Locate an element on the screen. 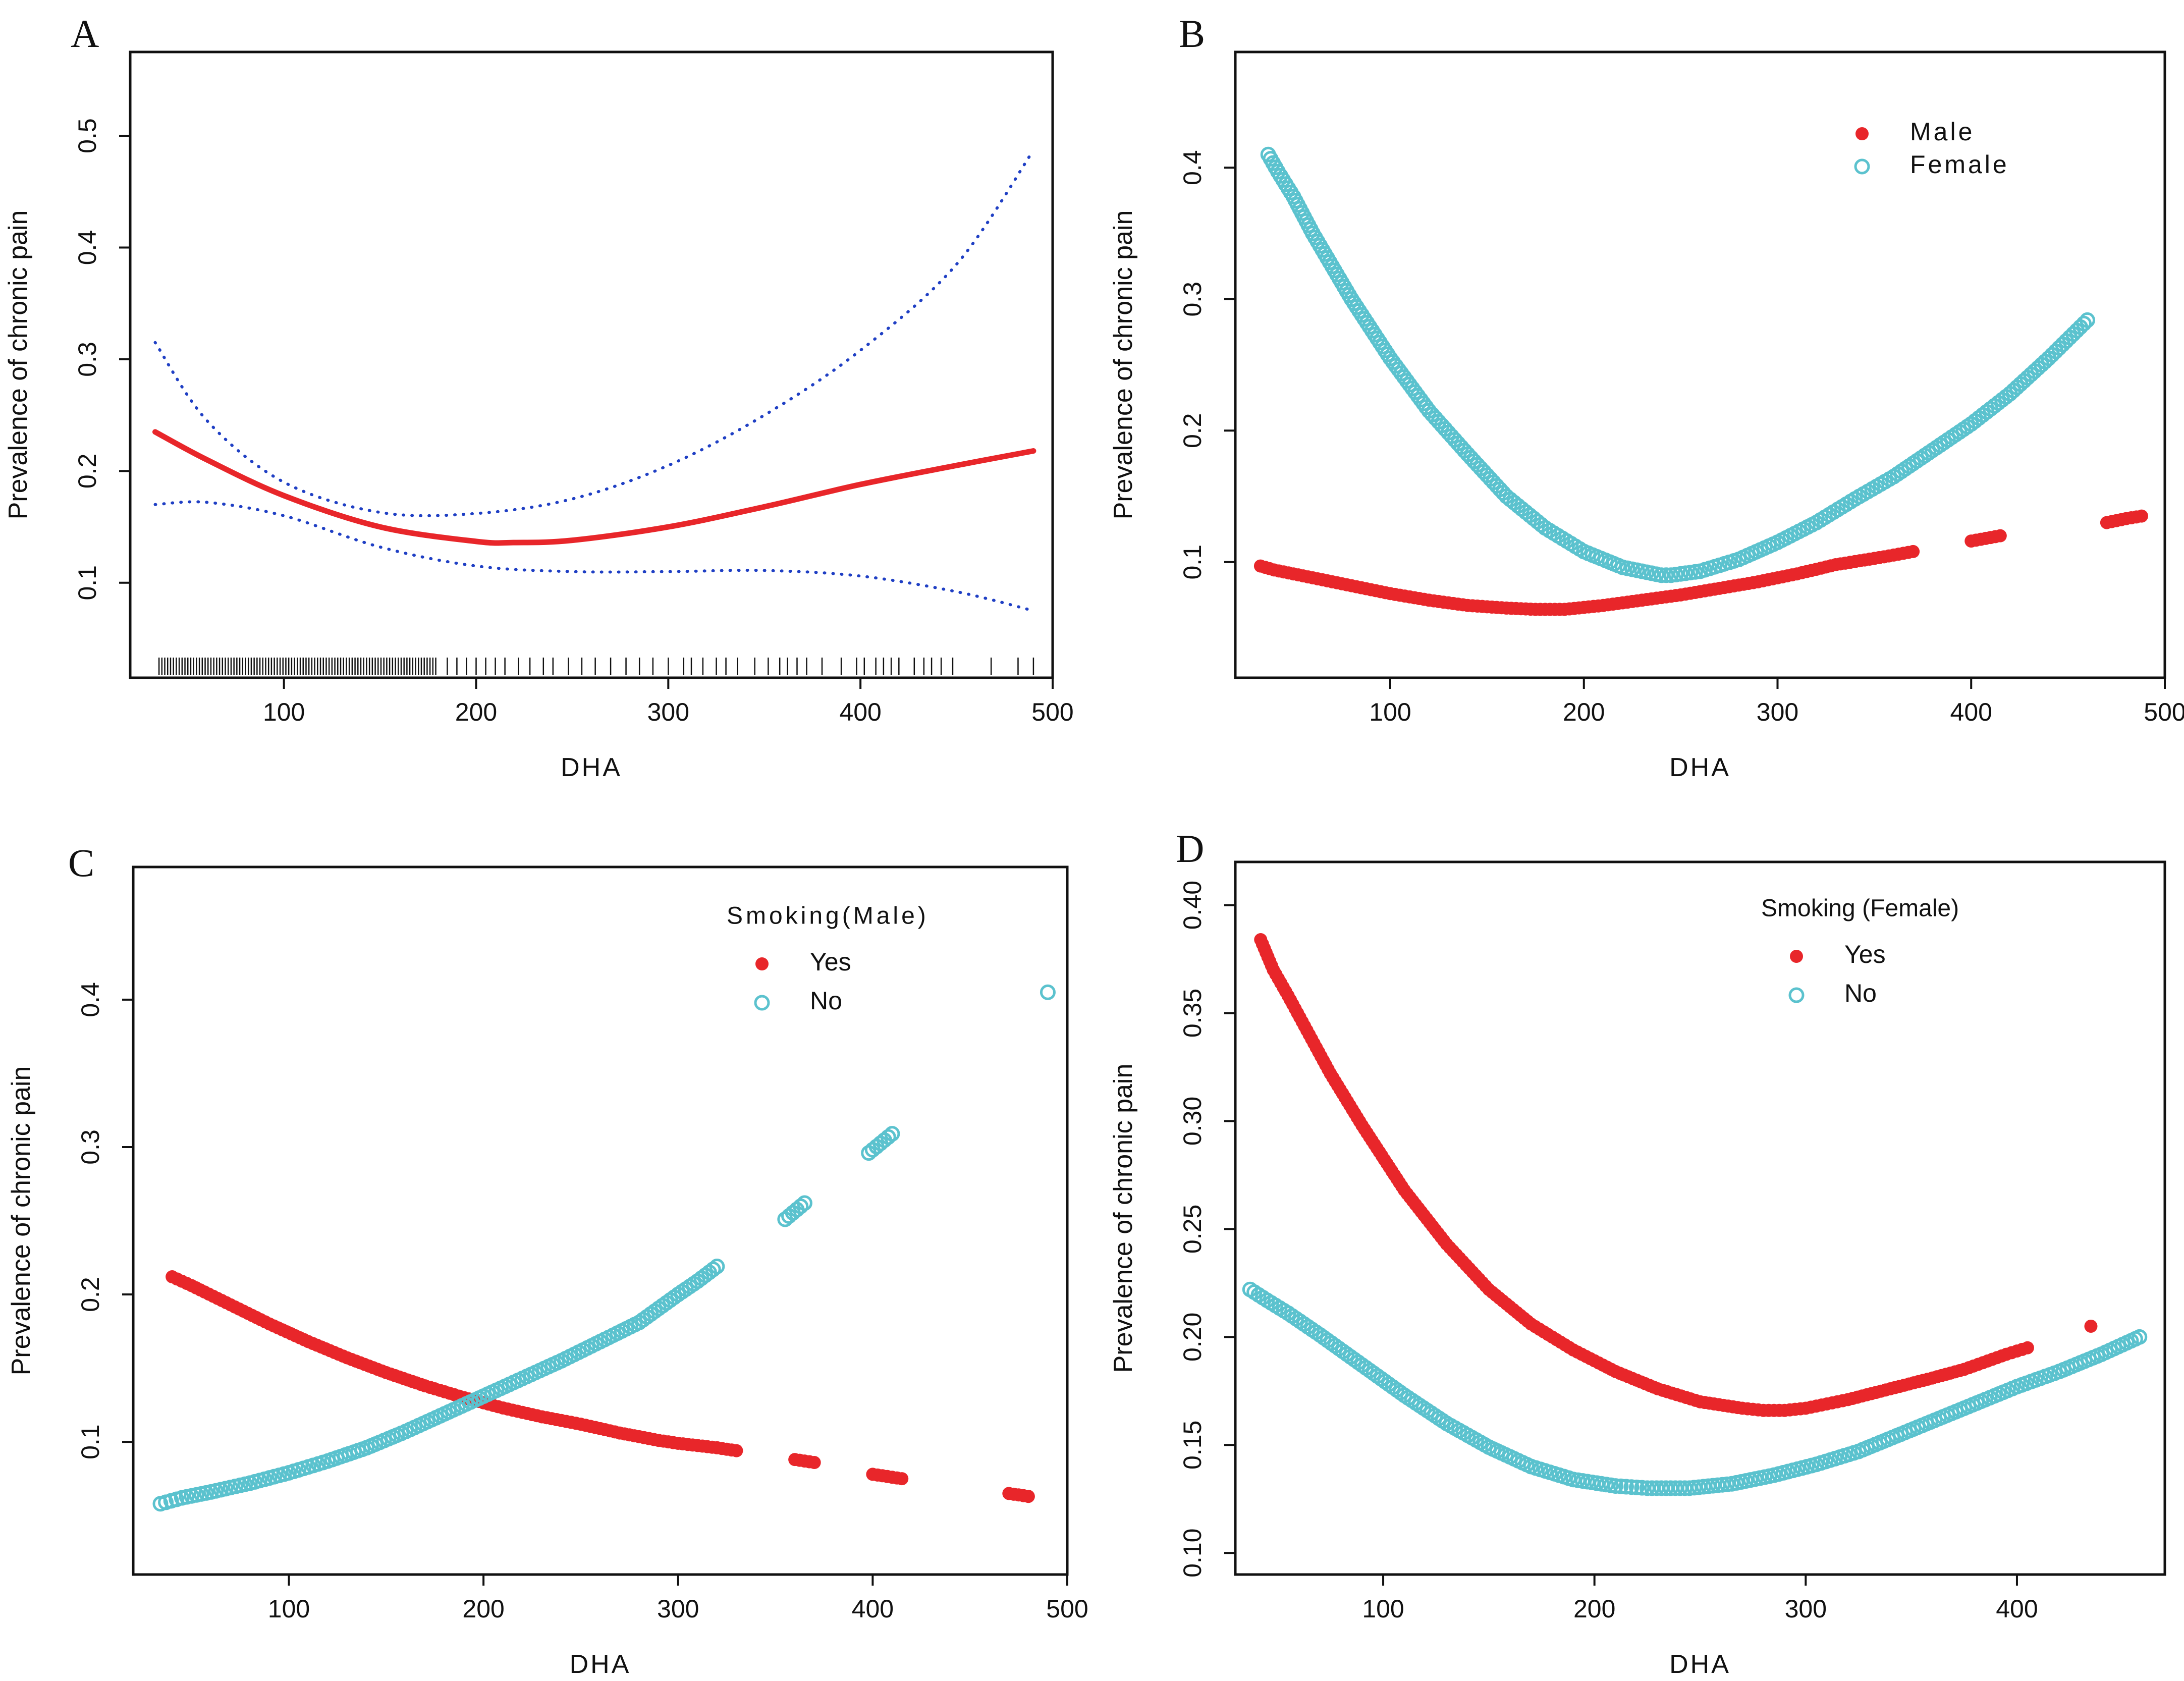 The height and width of the screenshot is (1681, 2184). y-tick-label: 0.15 is located at coordinates (1192, 1445).